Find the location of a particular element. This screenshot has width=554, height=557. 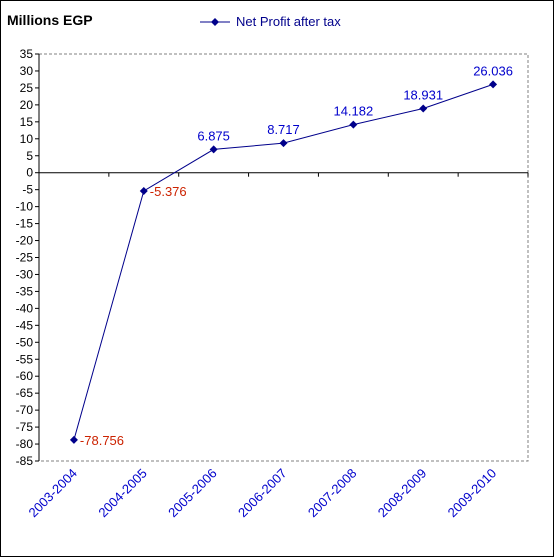

x-tick-label: 2005-2006 is located at coordinates (192, 493).